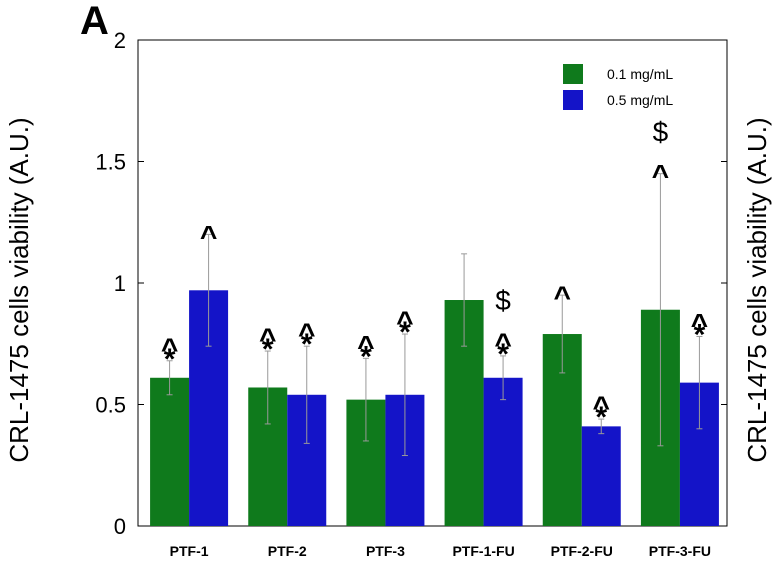 The width and height of the screenshot is (782, 562). What do you see at coordinates (94, 21) in the screenshot?
I see `panel-label: A` at bounding box center [94, 21].